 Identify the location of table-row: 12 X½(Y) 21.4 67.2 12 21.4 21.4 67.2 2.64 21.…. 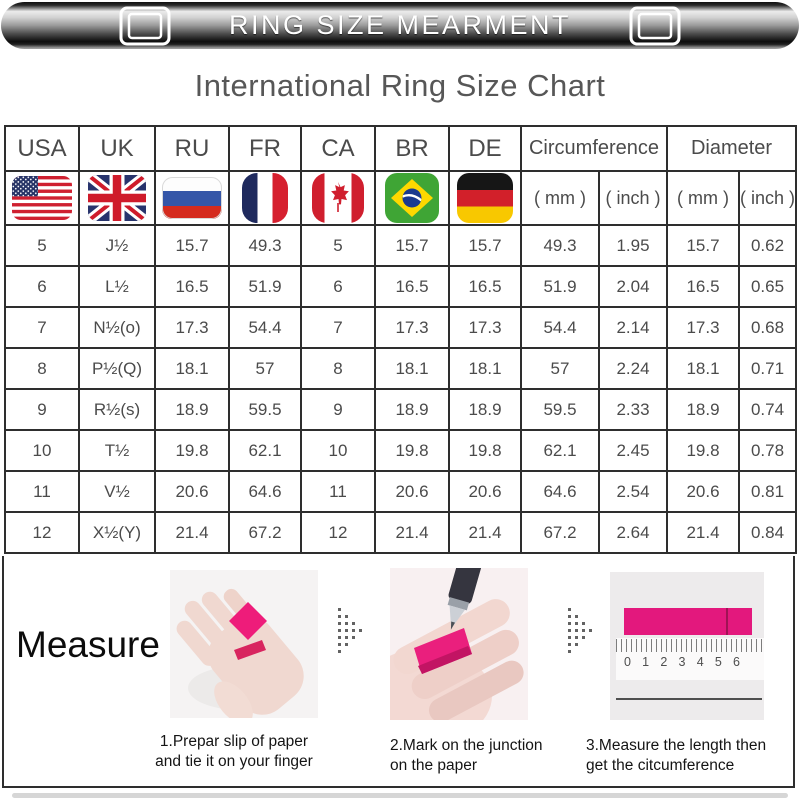
(401, 532).